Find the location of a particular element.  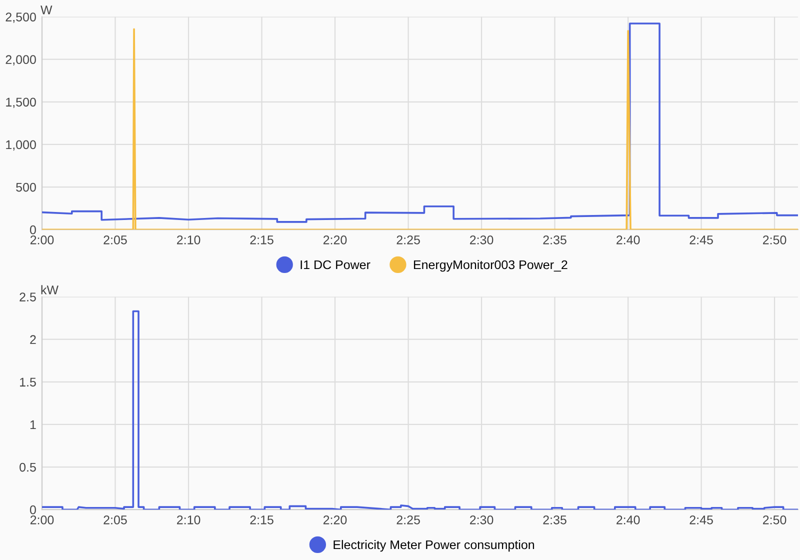

y-tick-label: 2.5 is located at coordinates (28, 297).